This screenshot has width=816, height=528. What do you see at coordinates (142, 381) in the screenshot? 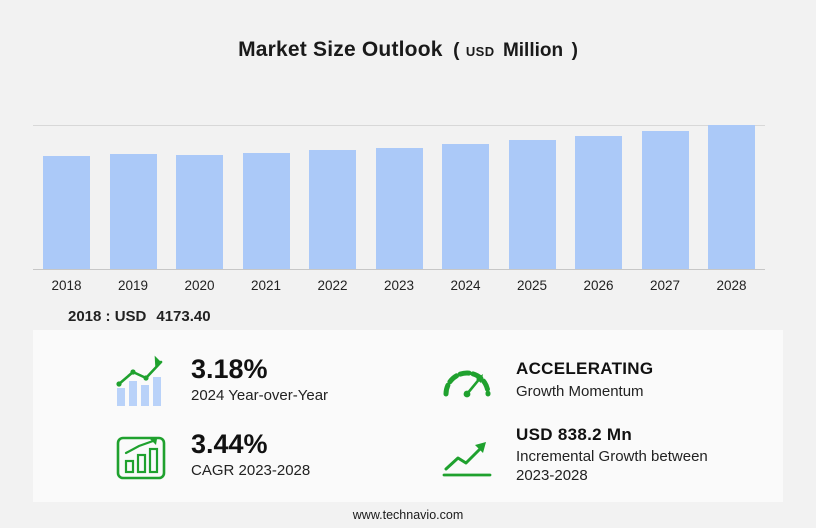
I see `yoy-bar-chart-icon` at bounding box center [142, 381].